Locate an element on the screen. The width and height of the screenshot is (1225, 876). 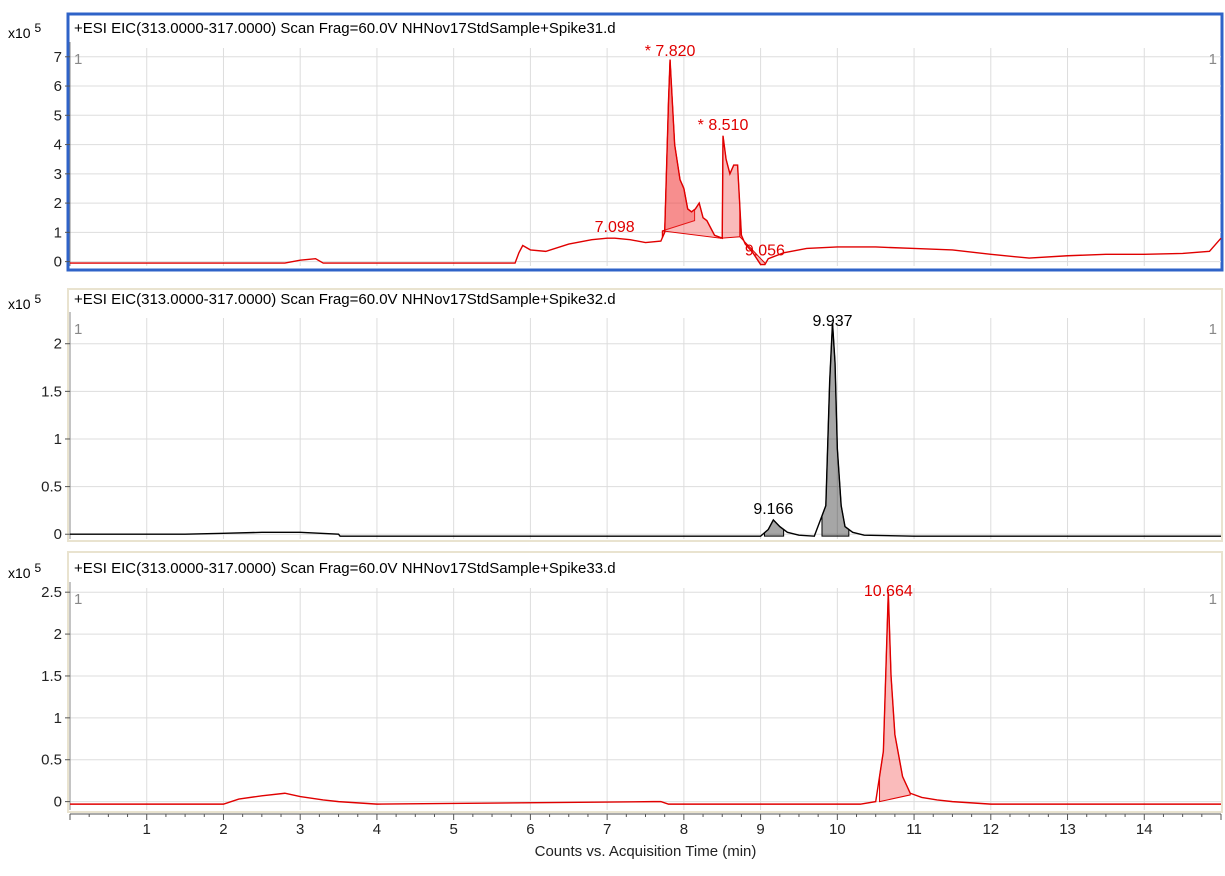
y-tick-label: 6 is located at coordinates (58, 86).